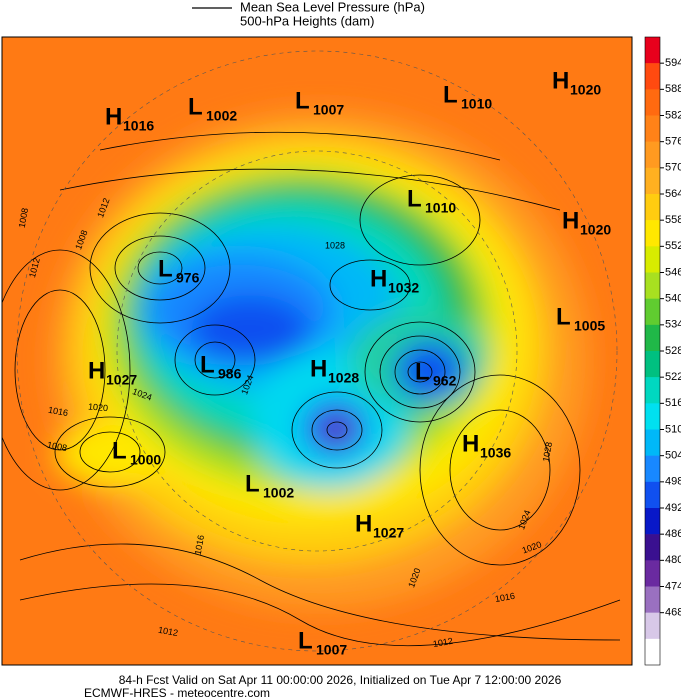 This screenshot has height=700, width=681. What do you see at coordinates (495, 453) in the screenshot?
I see `center-value: 1036` at bounding box center [495, 453].